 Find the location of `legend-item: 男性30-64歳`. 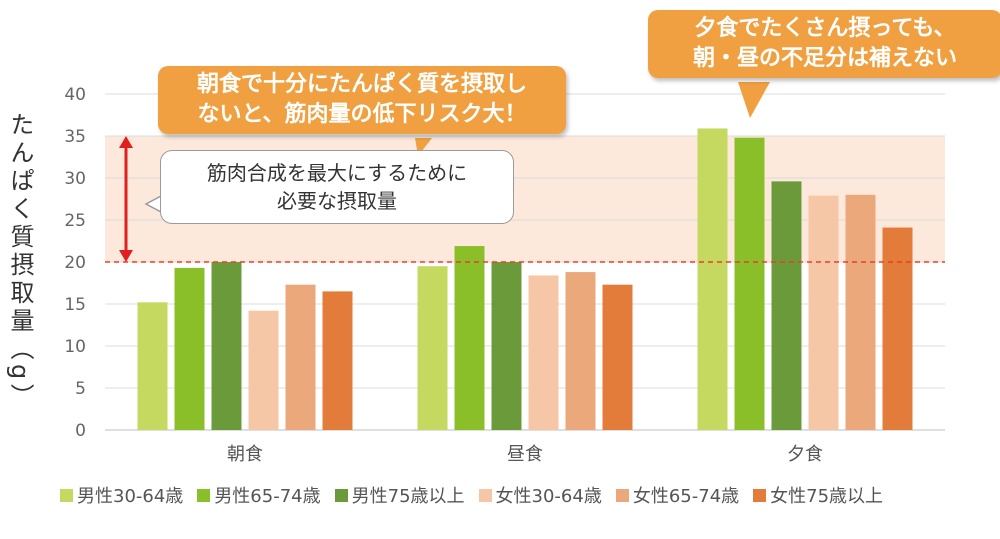

legend-item: 男性30-64歳 is located at coordinates (121, 495).